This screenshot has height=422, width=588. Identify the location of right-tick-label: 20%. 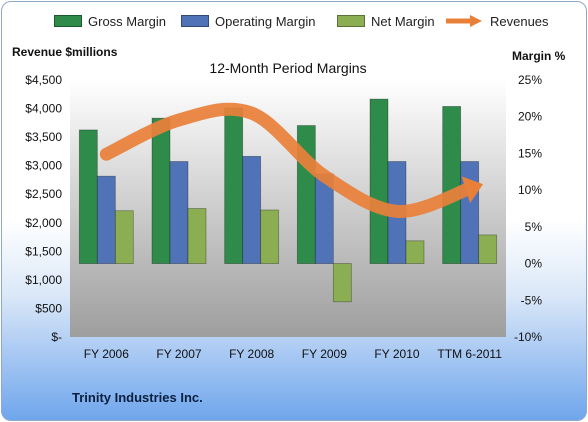
(530, 117).